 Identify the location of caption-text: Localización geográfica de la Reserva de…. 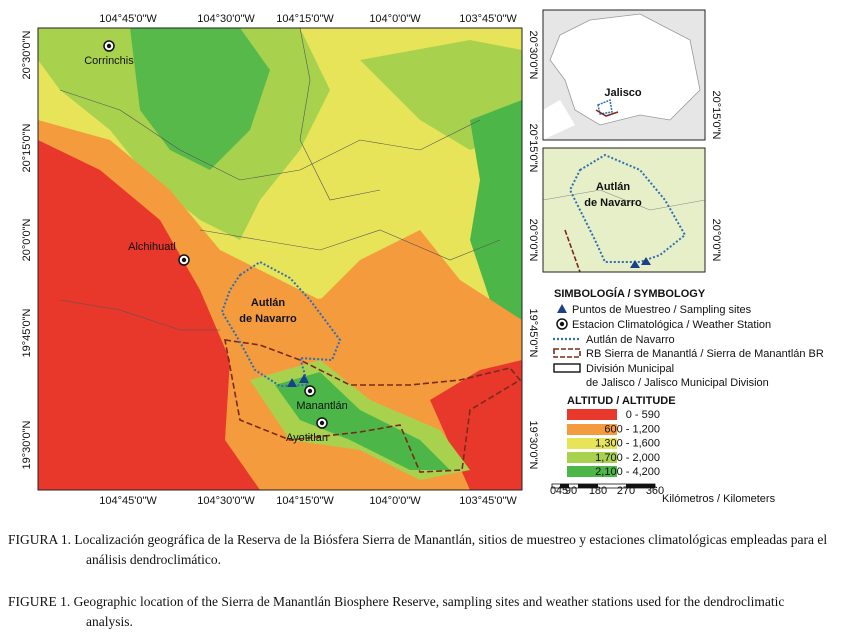
(451, 549).